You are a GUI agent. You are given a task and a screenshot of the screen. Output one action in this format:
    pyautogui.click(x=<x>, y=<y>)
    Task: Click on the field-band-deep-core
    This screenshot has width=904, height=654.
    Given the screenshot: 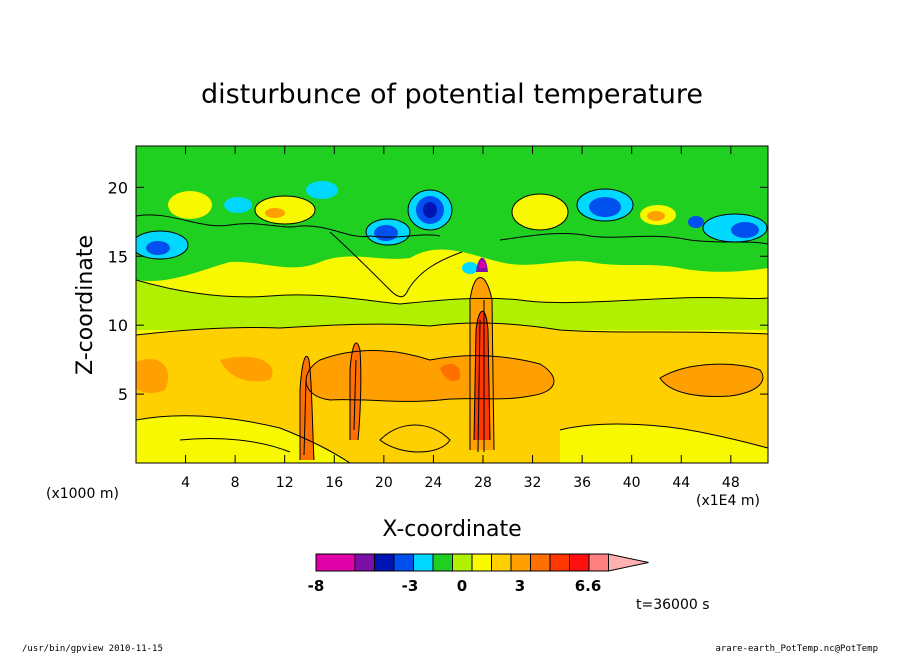 What is the action you would take?
    pyautogui.click(x=450, y=372)
    